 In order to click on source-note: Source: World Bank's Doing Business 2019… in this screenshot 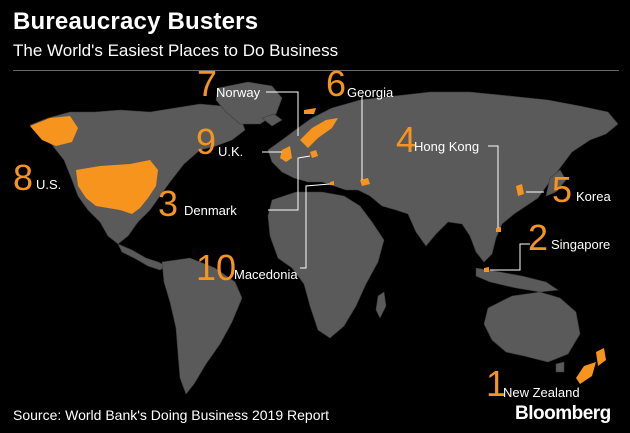, I will do `click(171, 415)`.